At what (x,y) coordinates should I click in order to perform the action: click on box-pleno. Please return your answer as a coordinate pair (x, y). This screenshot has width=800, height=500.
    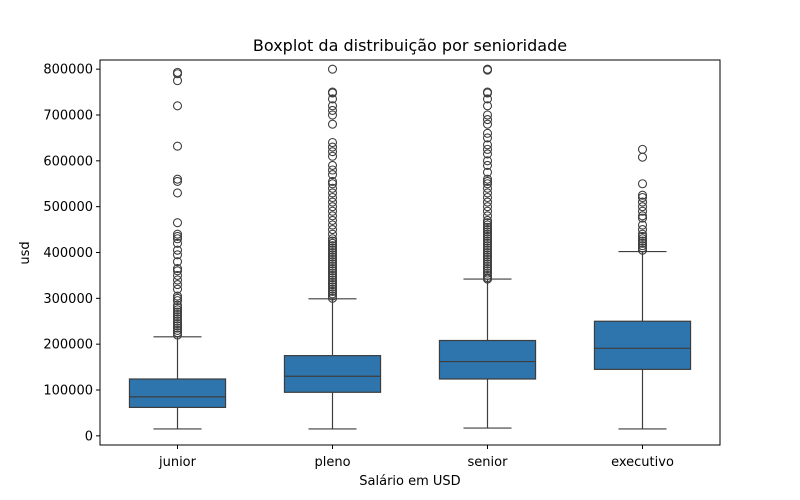
    Looking at the image, I should click on (332, 247).